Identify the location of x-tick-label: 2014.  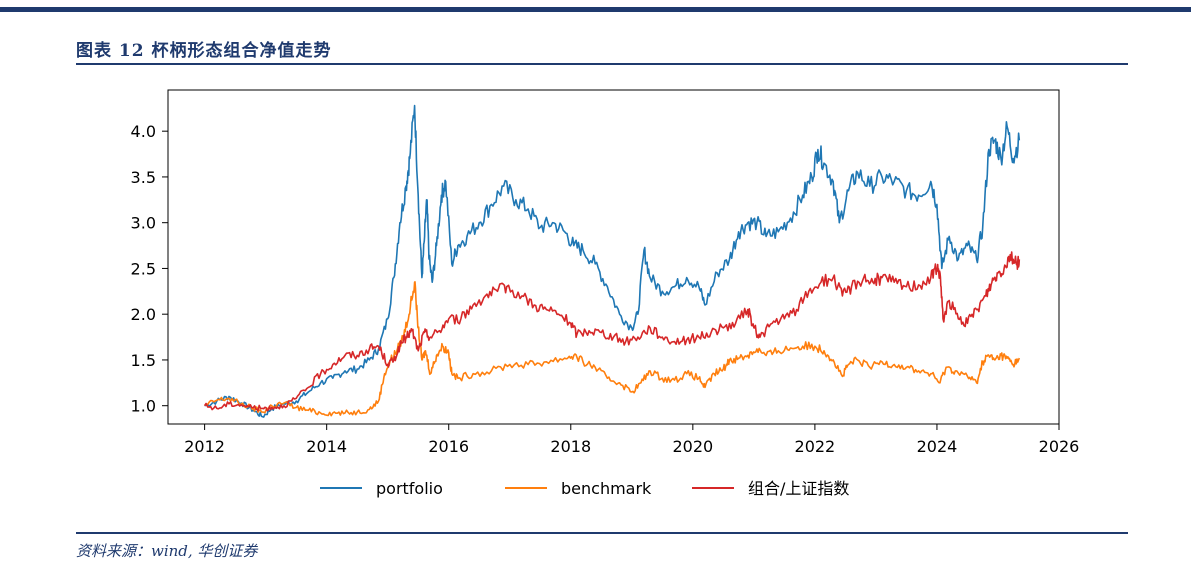
(326, 446).